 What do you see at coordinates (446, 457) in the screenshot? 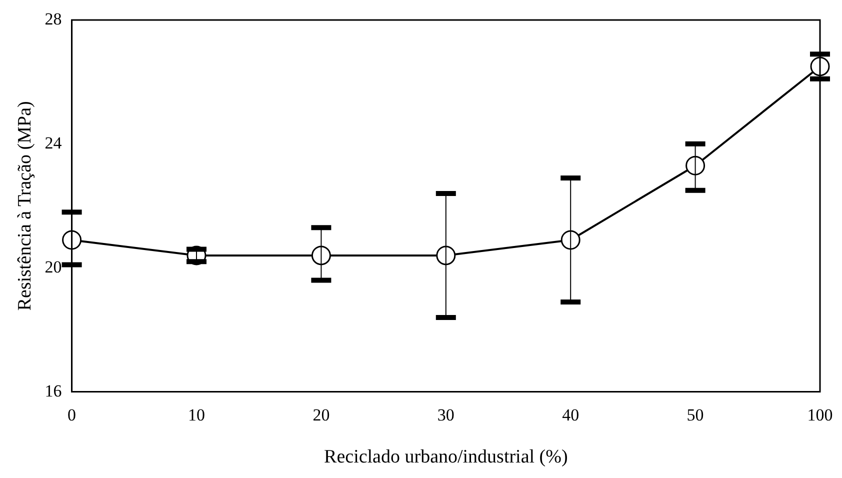
I see `x-axis-title: Reciclado urbano/industrial (%)` at bounding box center [446, 457].